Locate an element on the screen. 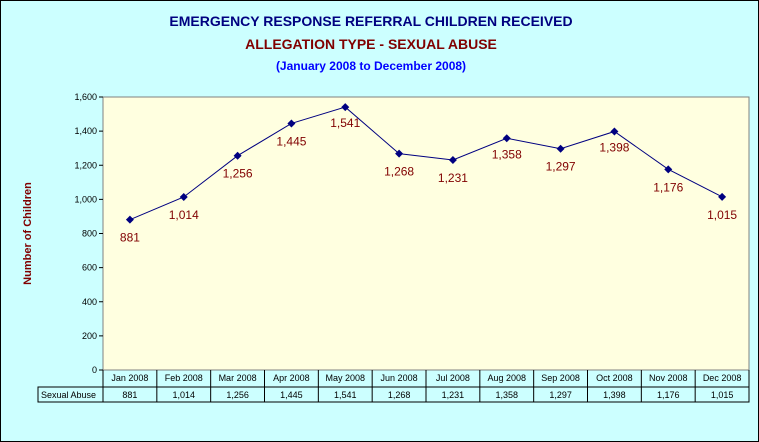 Image resolution: width=759 pixels, height=442 pixels. data-label: 1,256 is located at coordinates (238, 174).